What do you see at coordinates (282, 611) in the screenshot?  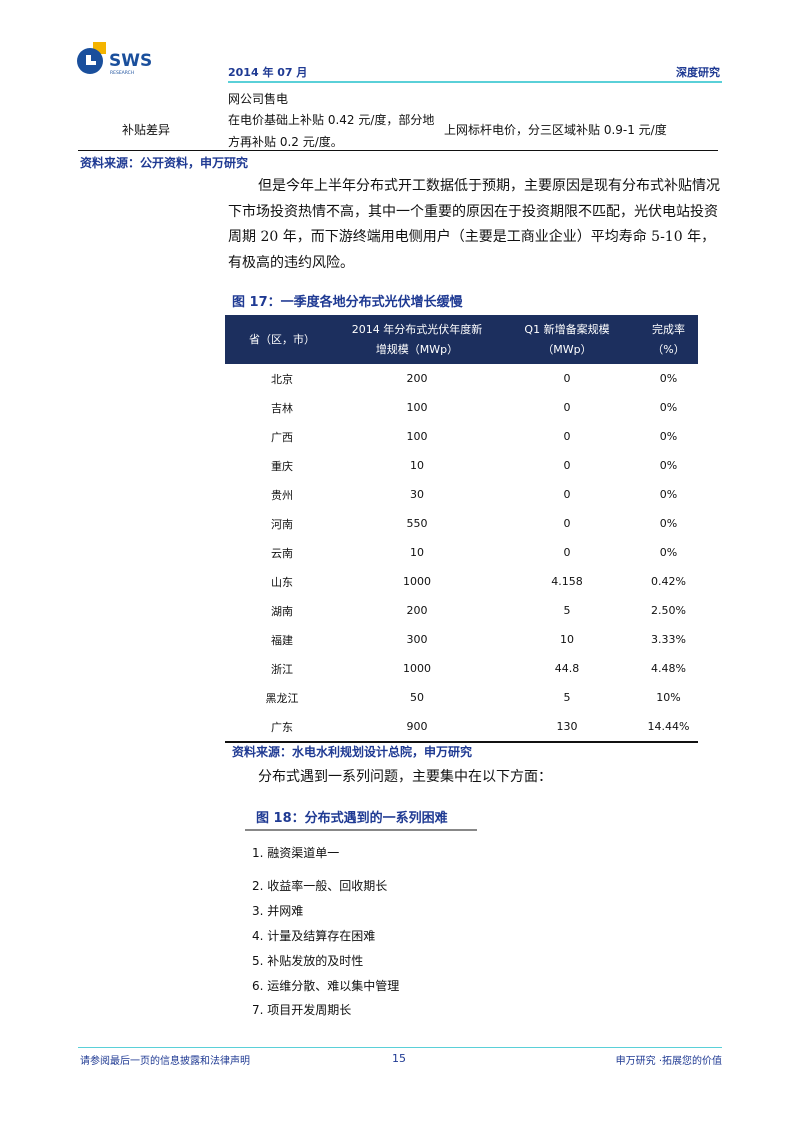 I see `table-cell: 湖南` at bounding box center [282, 611].